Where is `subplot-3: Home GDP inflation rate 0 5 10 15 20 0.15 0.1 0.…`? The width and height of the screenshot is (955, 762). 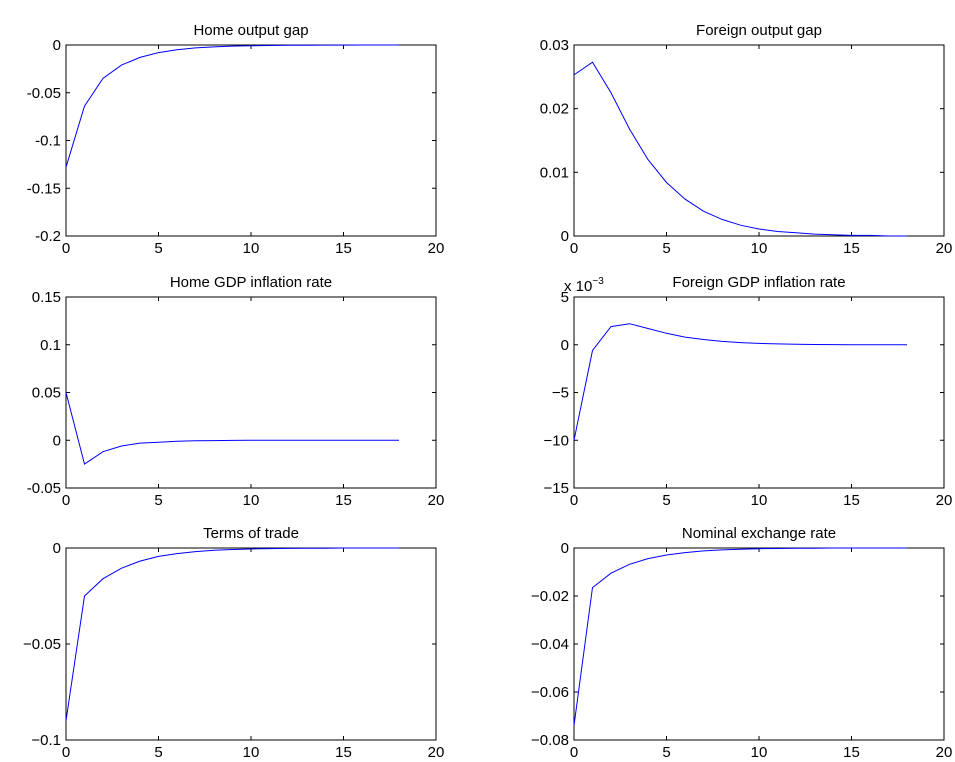
subplot-3: Home GDP inflation rate 0 5 10 15 20 0.15 0.1 0.… is located at coordinates (236, 391).